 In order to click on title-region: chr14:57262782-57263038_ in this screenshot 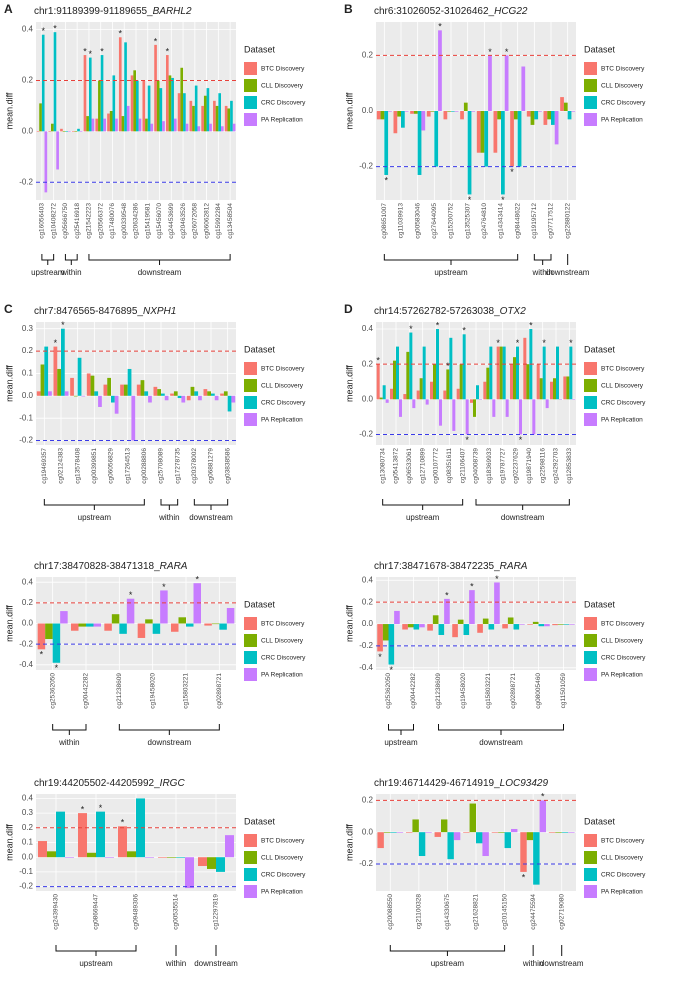, I will do `click(437, 311)`.